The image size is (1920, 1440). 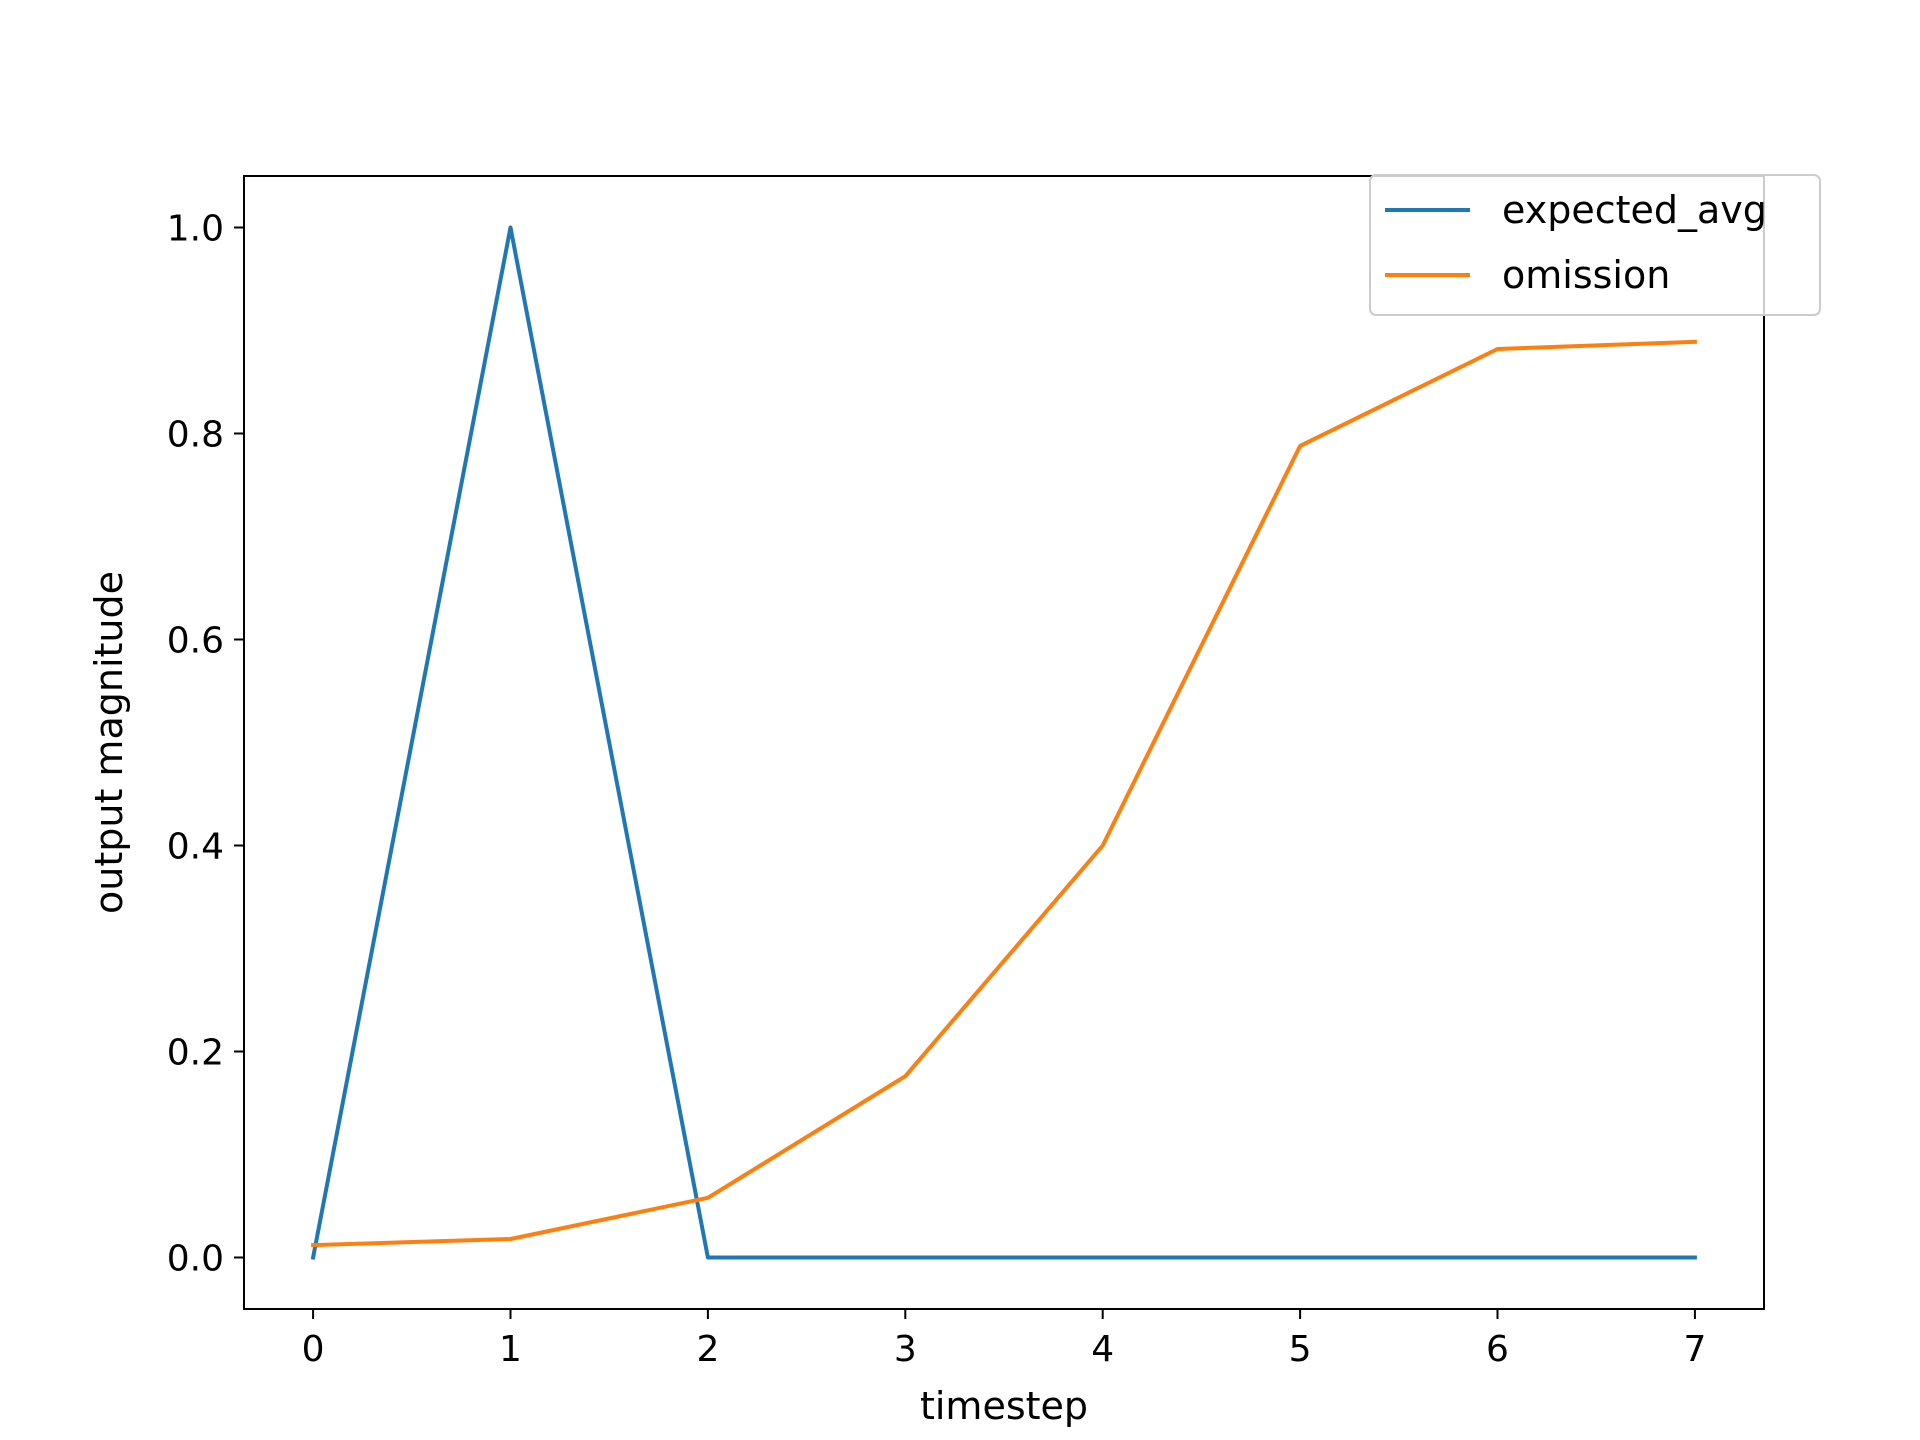 What do you see at coordinates (195, 1053) in the screenshot?
I see `y-tick-label: 0.2` at bounding box center [195, 1053].